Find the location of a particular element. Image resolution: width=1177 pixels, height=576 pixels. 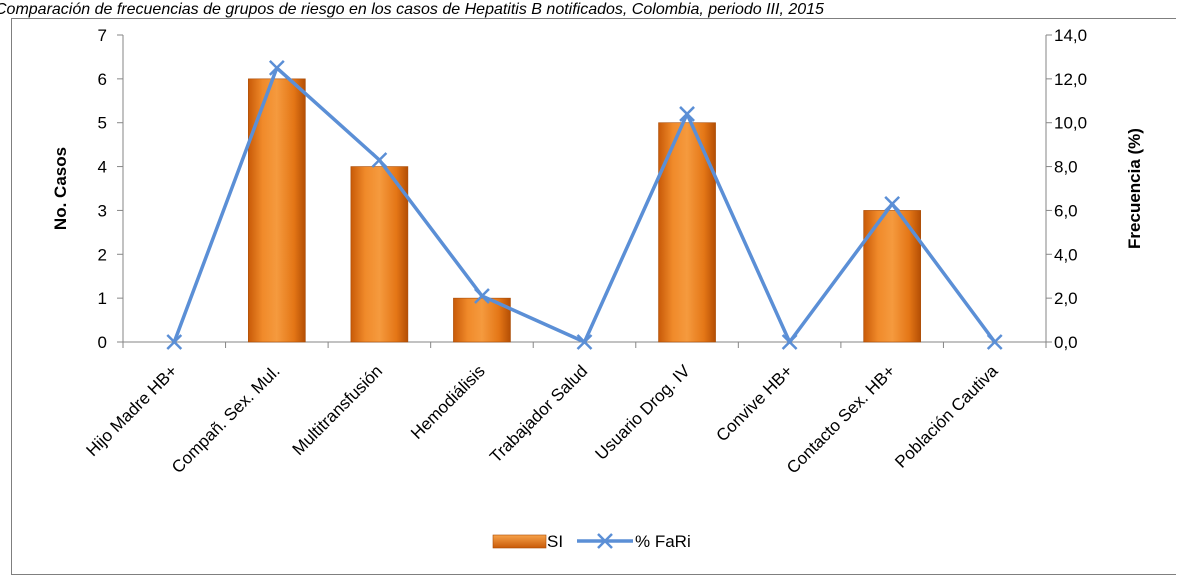

y2-axis-title: Frecuencia (%) is located at coordinates (1134, 188).